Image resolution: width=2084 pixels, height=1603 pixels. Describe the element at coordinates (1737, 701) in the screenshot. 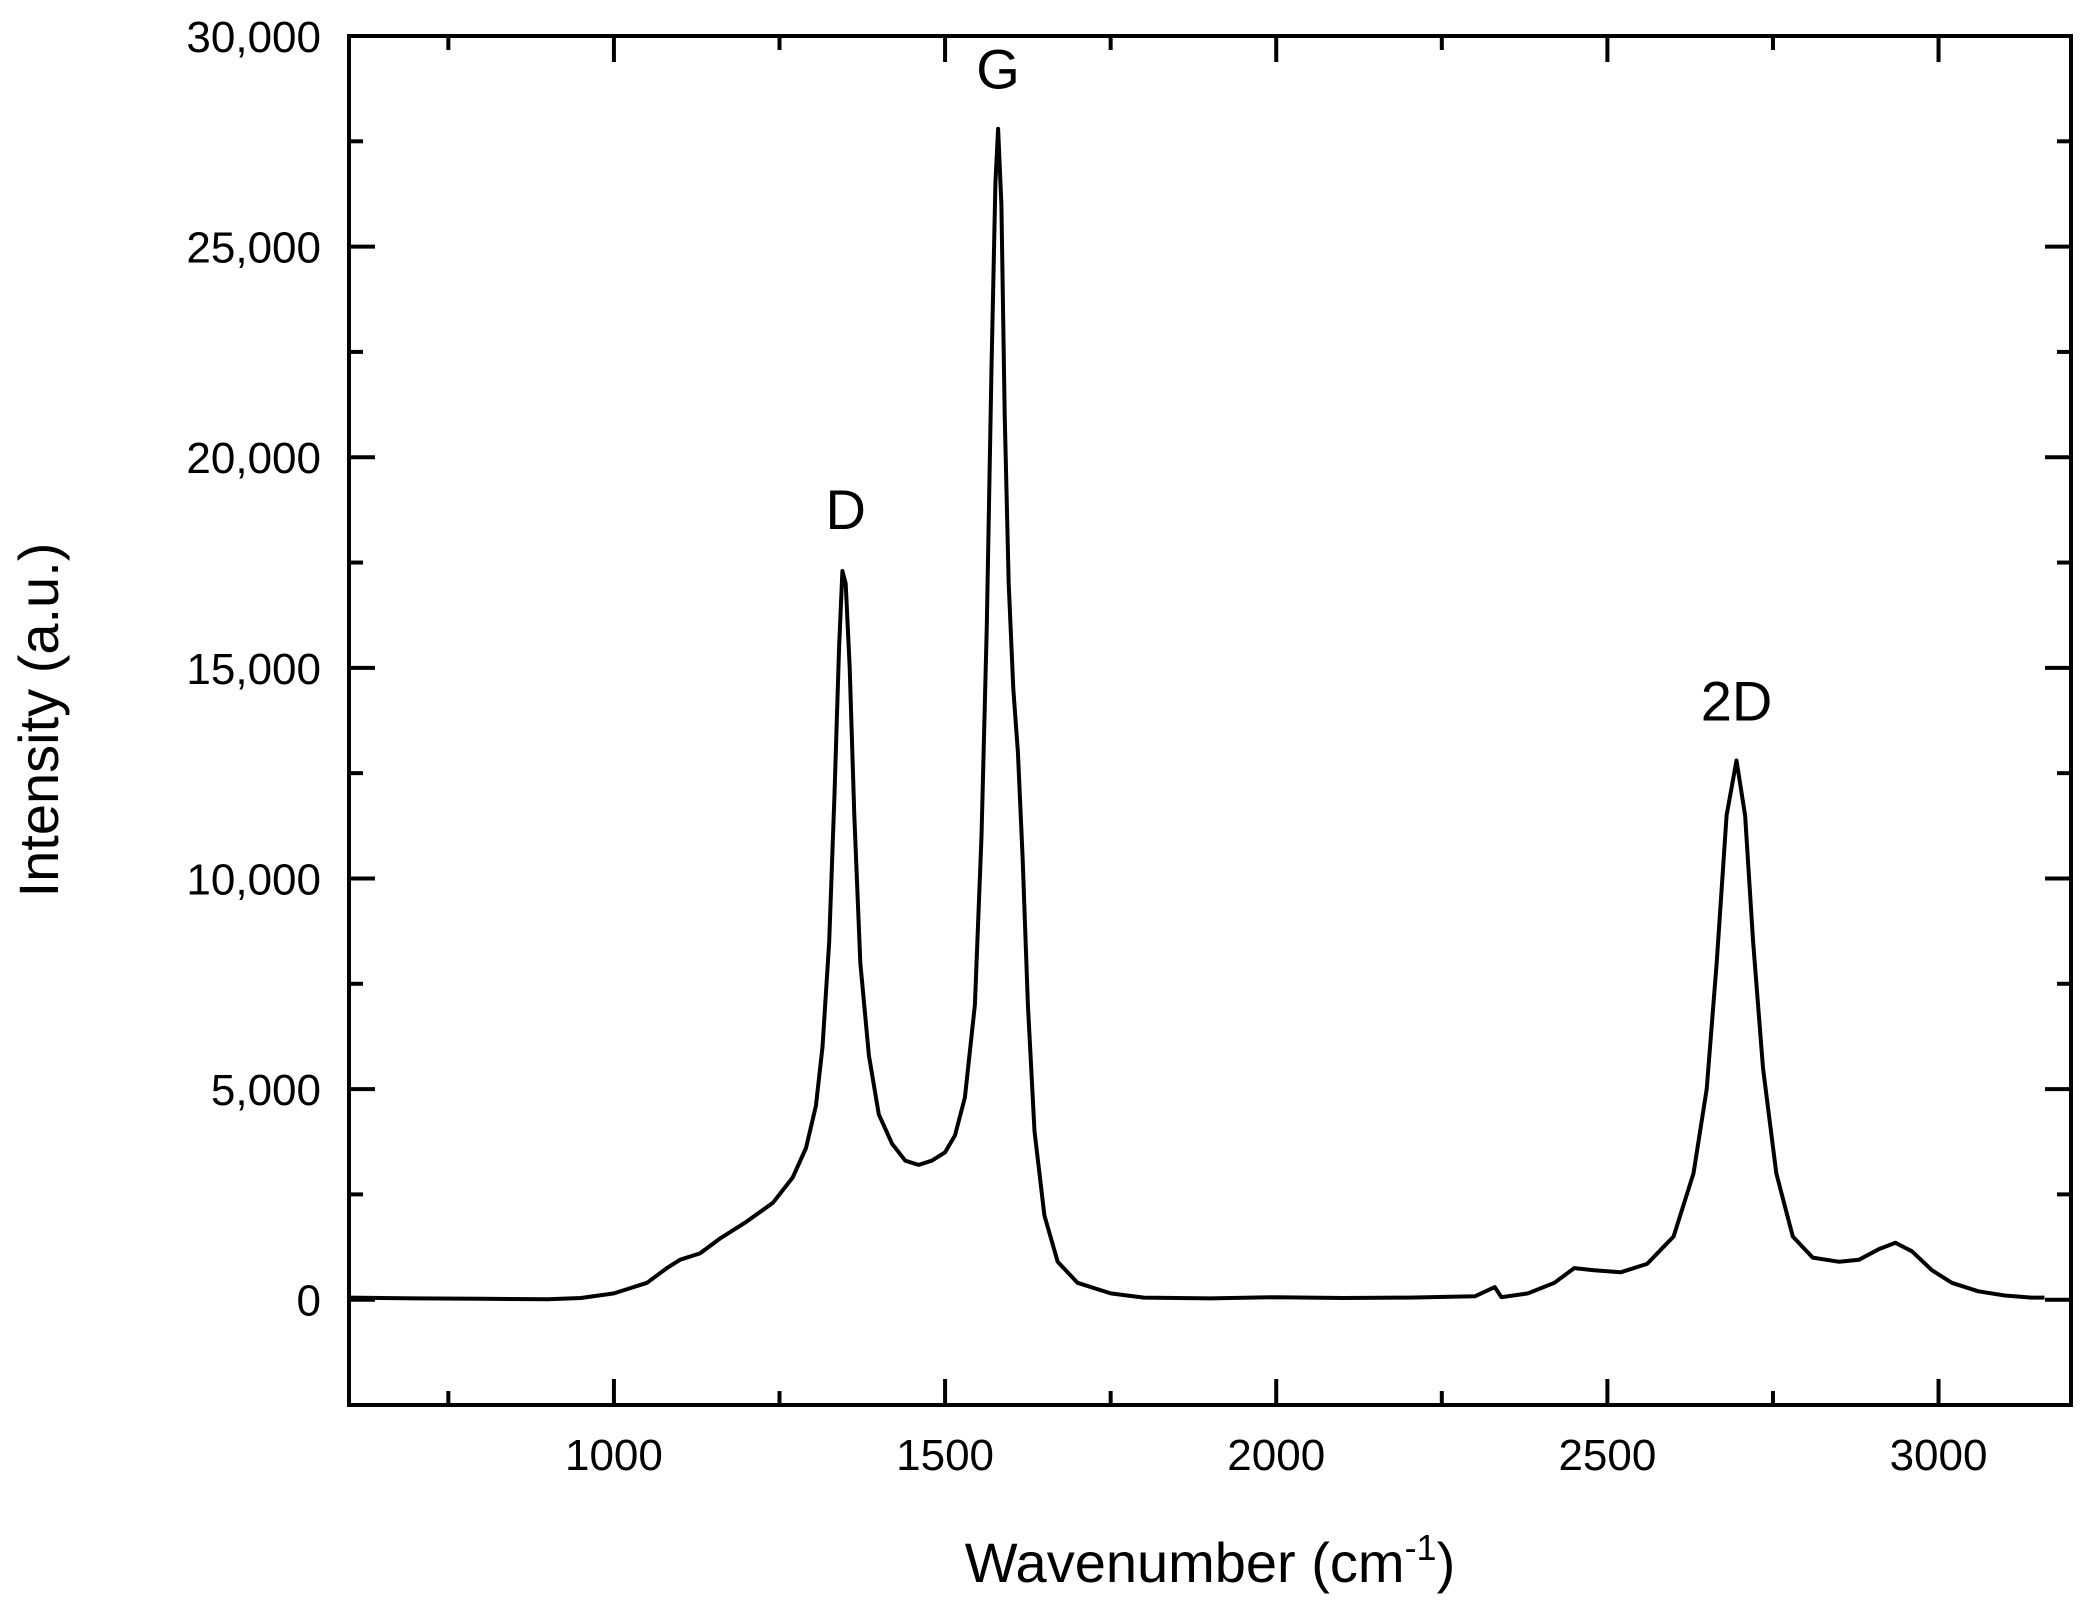

I see `peak-label: 2D` at that location.